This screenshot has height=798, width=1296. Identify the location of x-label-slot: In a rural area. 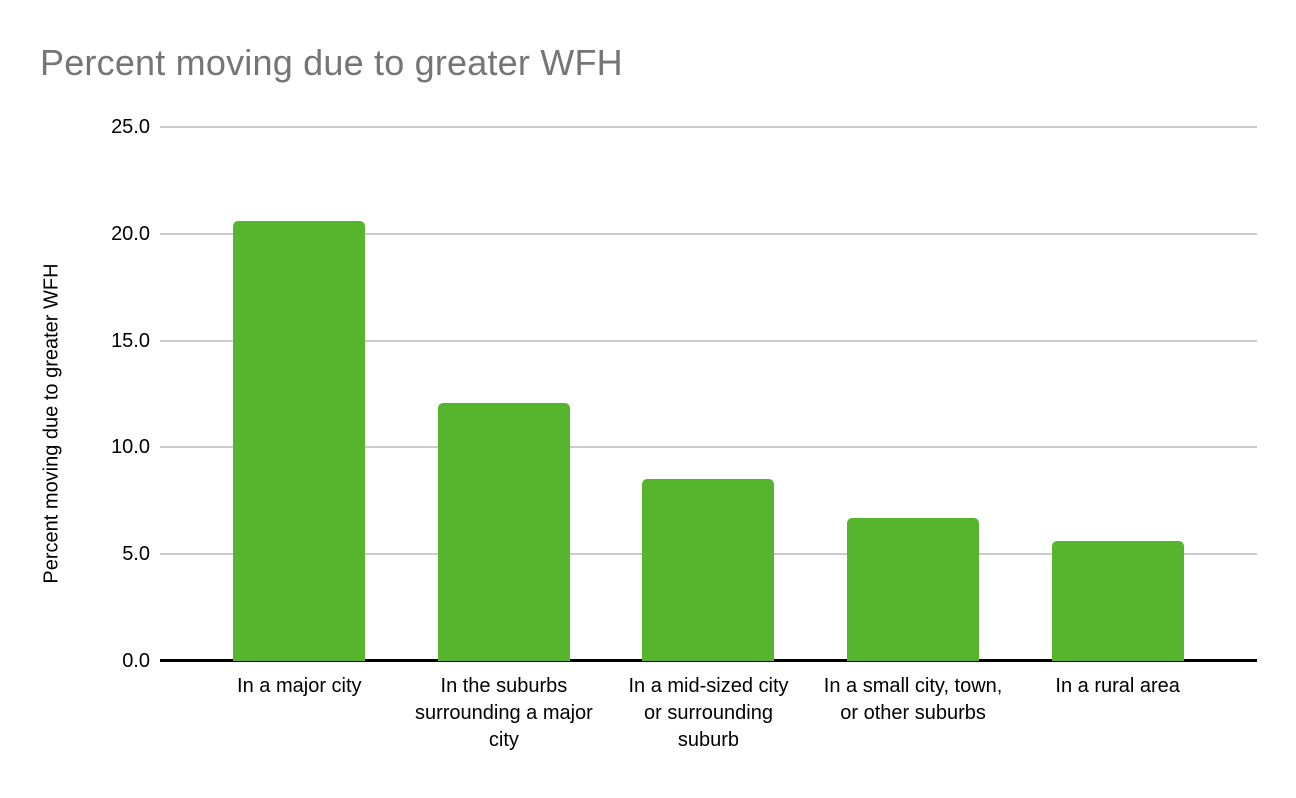
(1117, 713).